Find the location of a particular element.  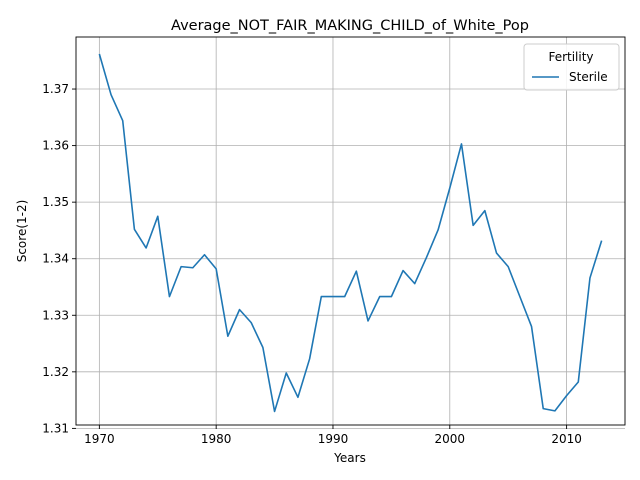

legend-title: Fertility is located at coordinates (570, 57).